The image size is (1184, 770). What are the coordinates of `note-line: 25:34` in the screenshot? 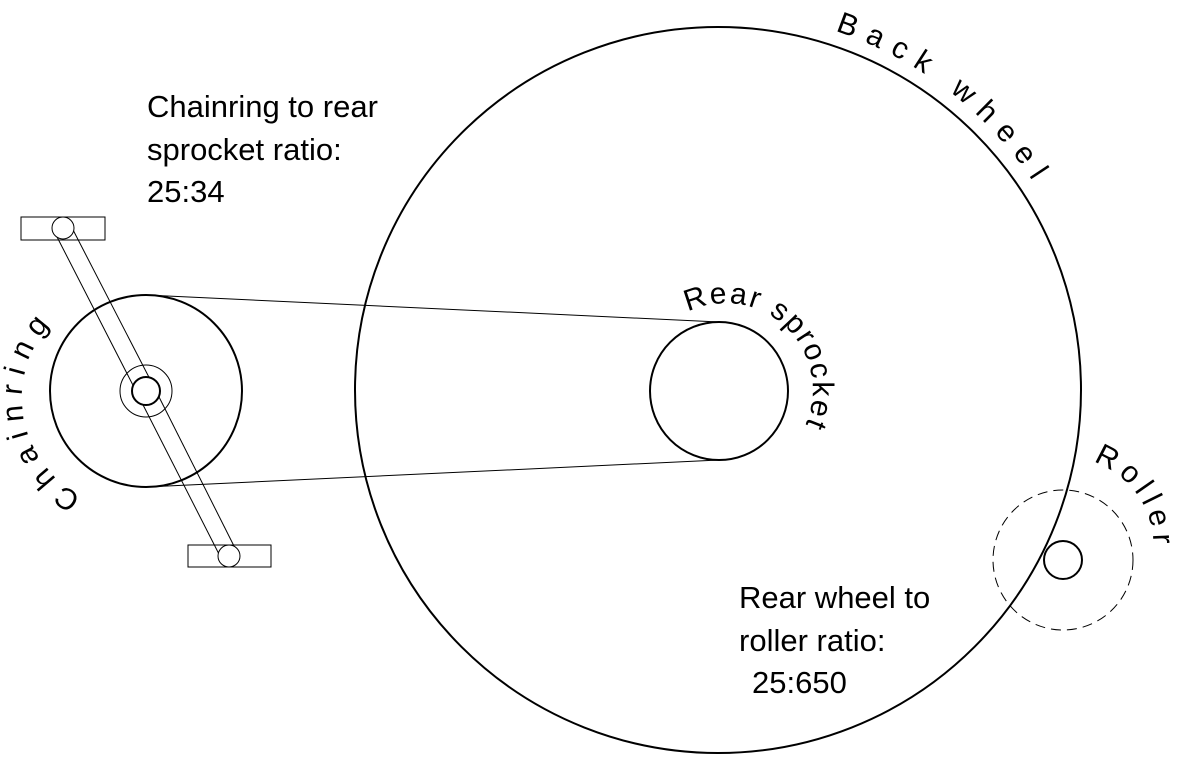 It's located at (186, 191).